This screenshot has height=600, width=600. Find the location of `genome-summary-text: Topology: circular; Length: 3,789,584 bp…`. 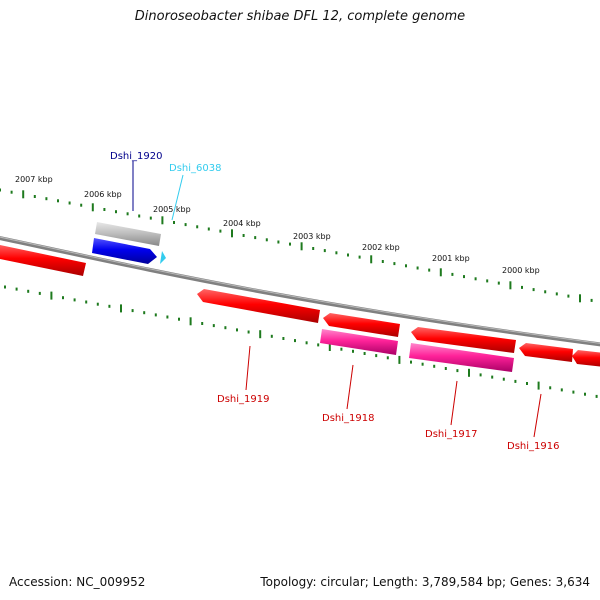

genome-summary-text: Topology: circular; Length: 3,789,584 bp… is located at coordinates (425, 582).